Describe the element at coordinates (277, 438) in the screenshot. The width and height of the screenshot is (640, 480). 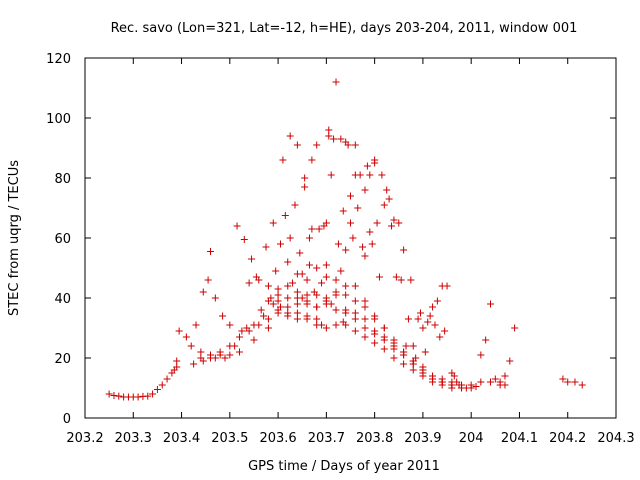
I see `x-tick-label: 203.6` at that location.